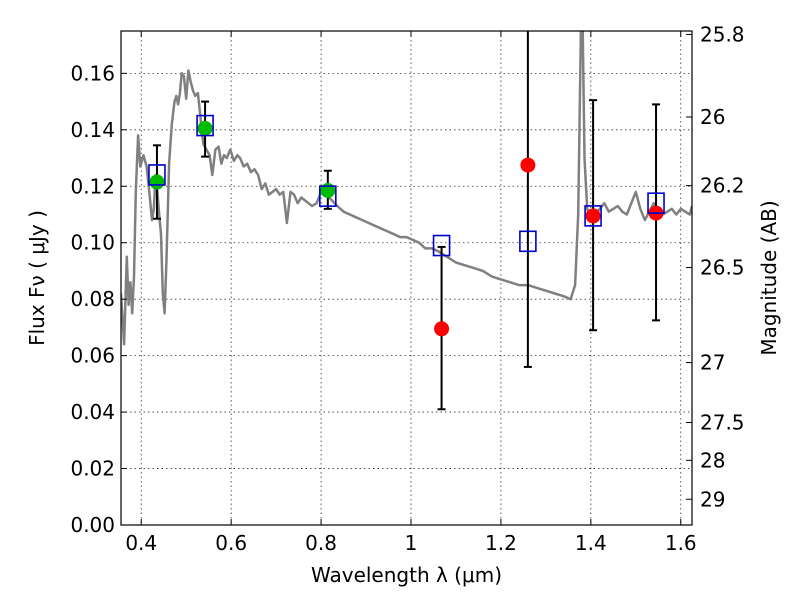  I want to click on y2-axis-label: Magnitude (AB), so click(769, 277).